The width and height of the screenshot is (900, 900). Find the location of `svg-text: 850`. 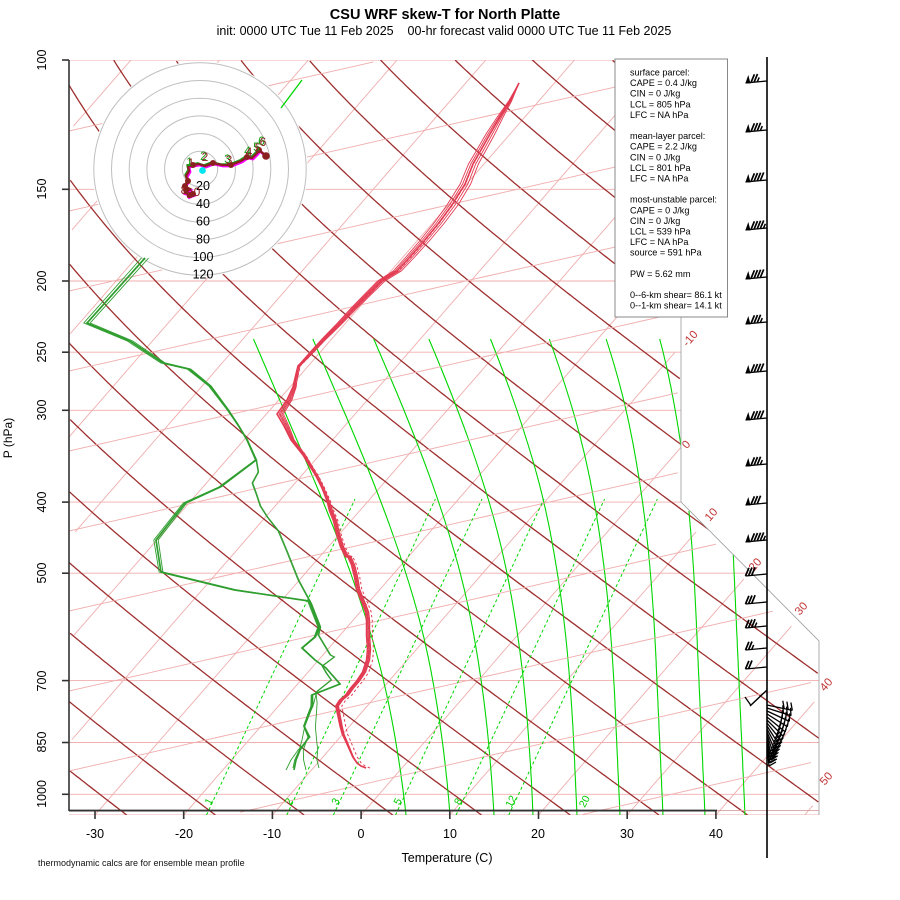

svg-text: 850 is located at coordinates (42, 742).